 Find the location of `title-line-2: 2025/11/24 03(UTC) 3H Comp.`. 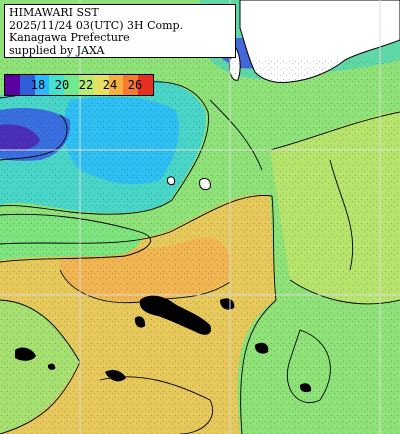

title-line-2: 2025/11/24 03(UTC) 3H Comp. is located at coordinates (96, 25).